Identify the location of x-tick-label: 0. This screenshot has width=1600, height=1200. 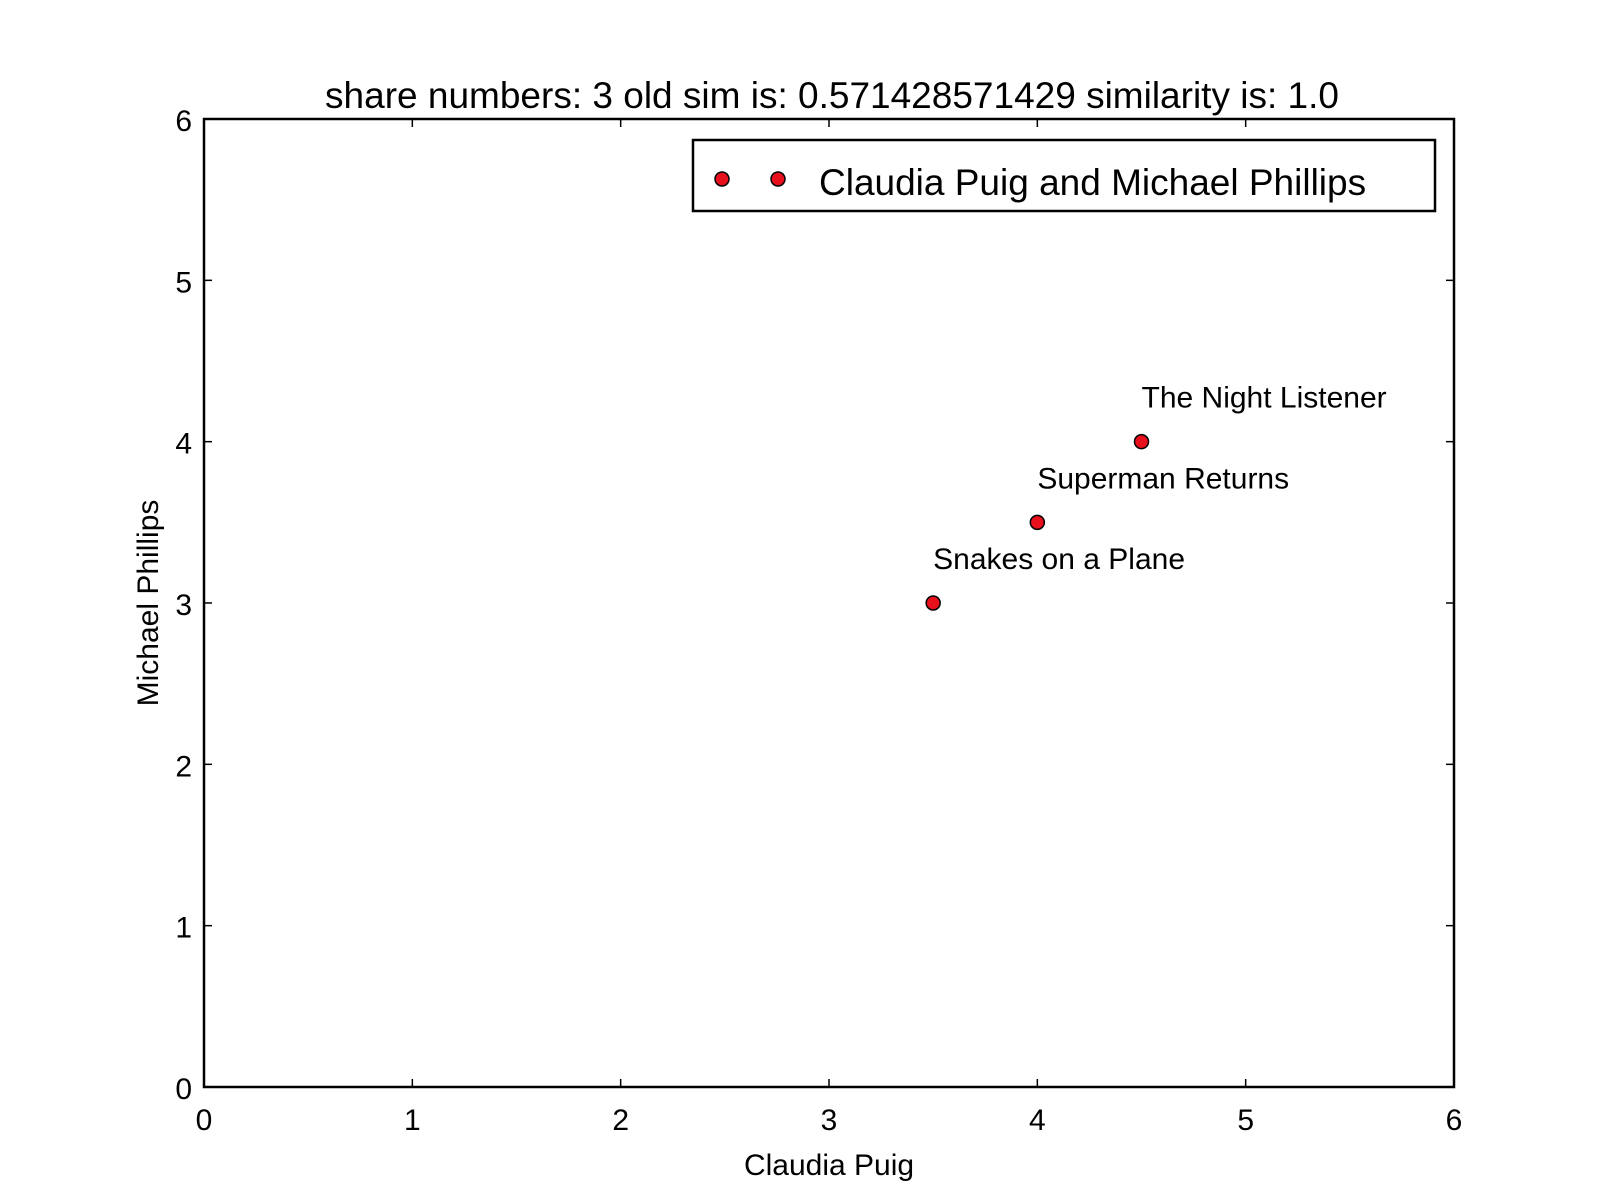
(204, 1120).